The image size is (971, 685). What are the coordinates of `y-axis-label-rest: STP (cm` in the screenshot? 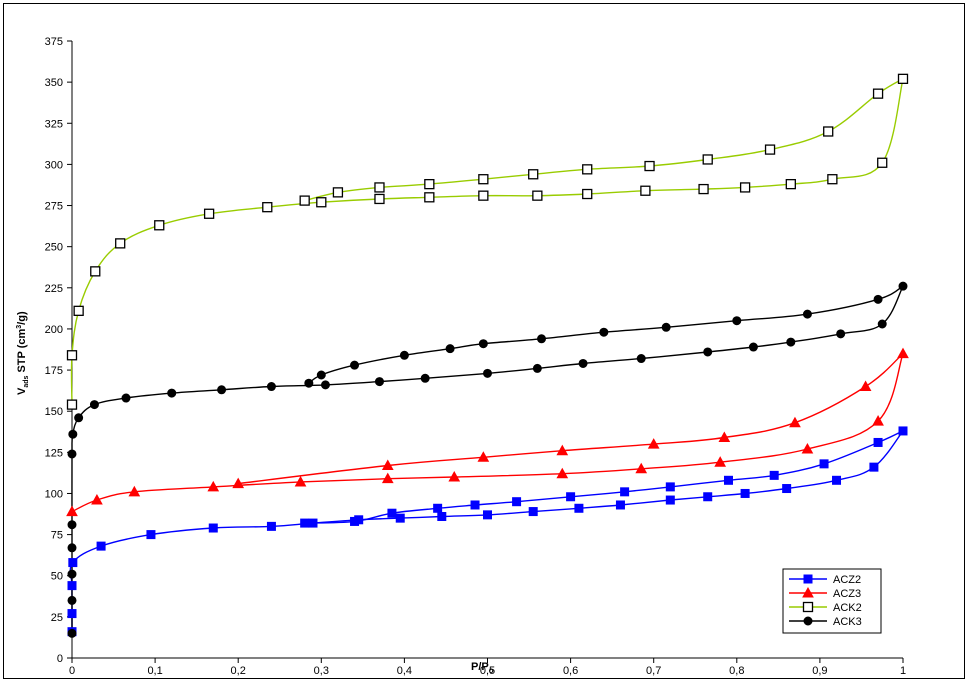 It's located at (22, 352).